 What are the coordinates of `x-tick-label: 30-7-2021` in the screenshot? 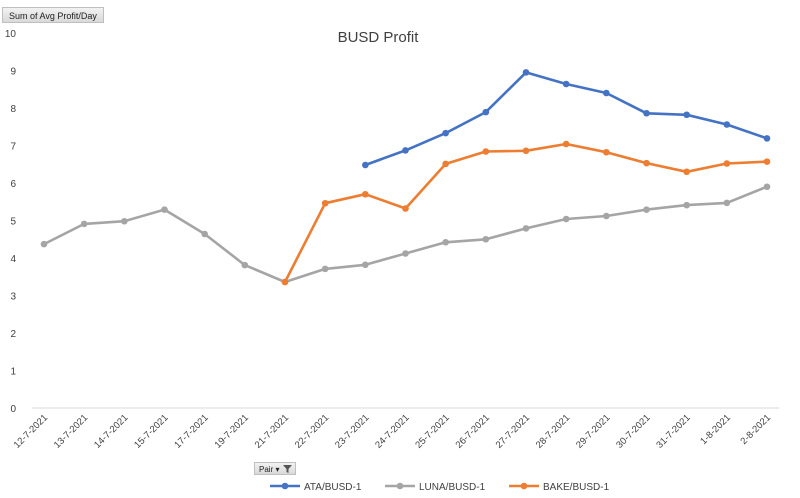 It's located at (633, 431).